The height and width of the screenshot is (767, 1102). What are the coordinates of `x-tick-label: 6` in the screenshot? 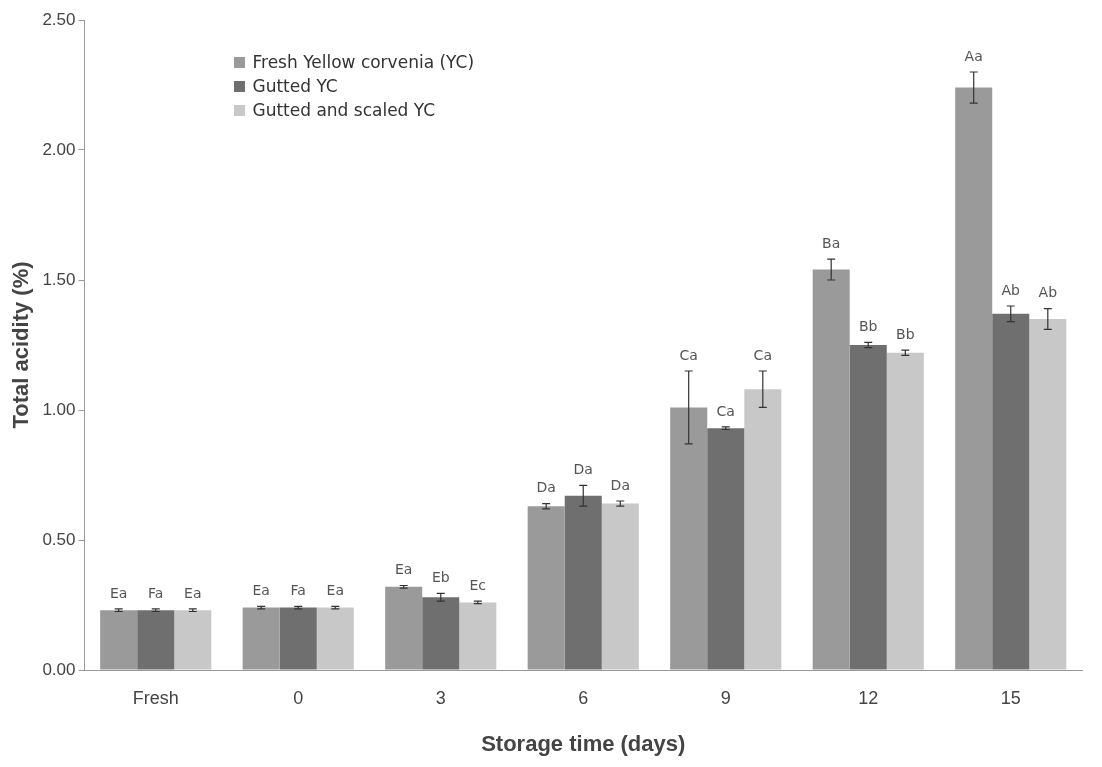 It's located at (583, 697).